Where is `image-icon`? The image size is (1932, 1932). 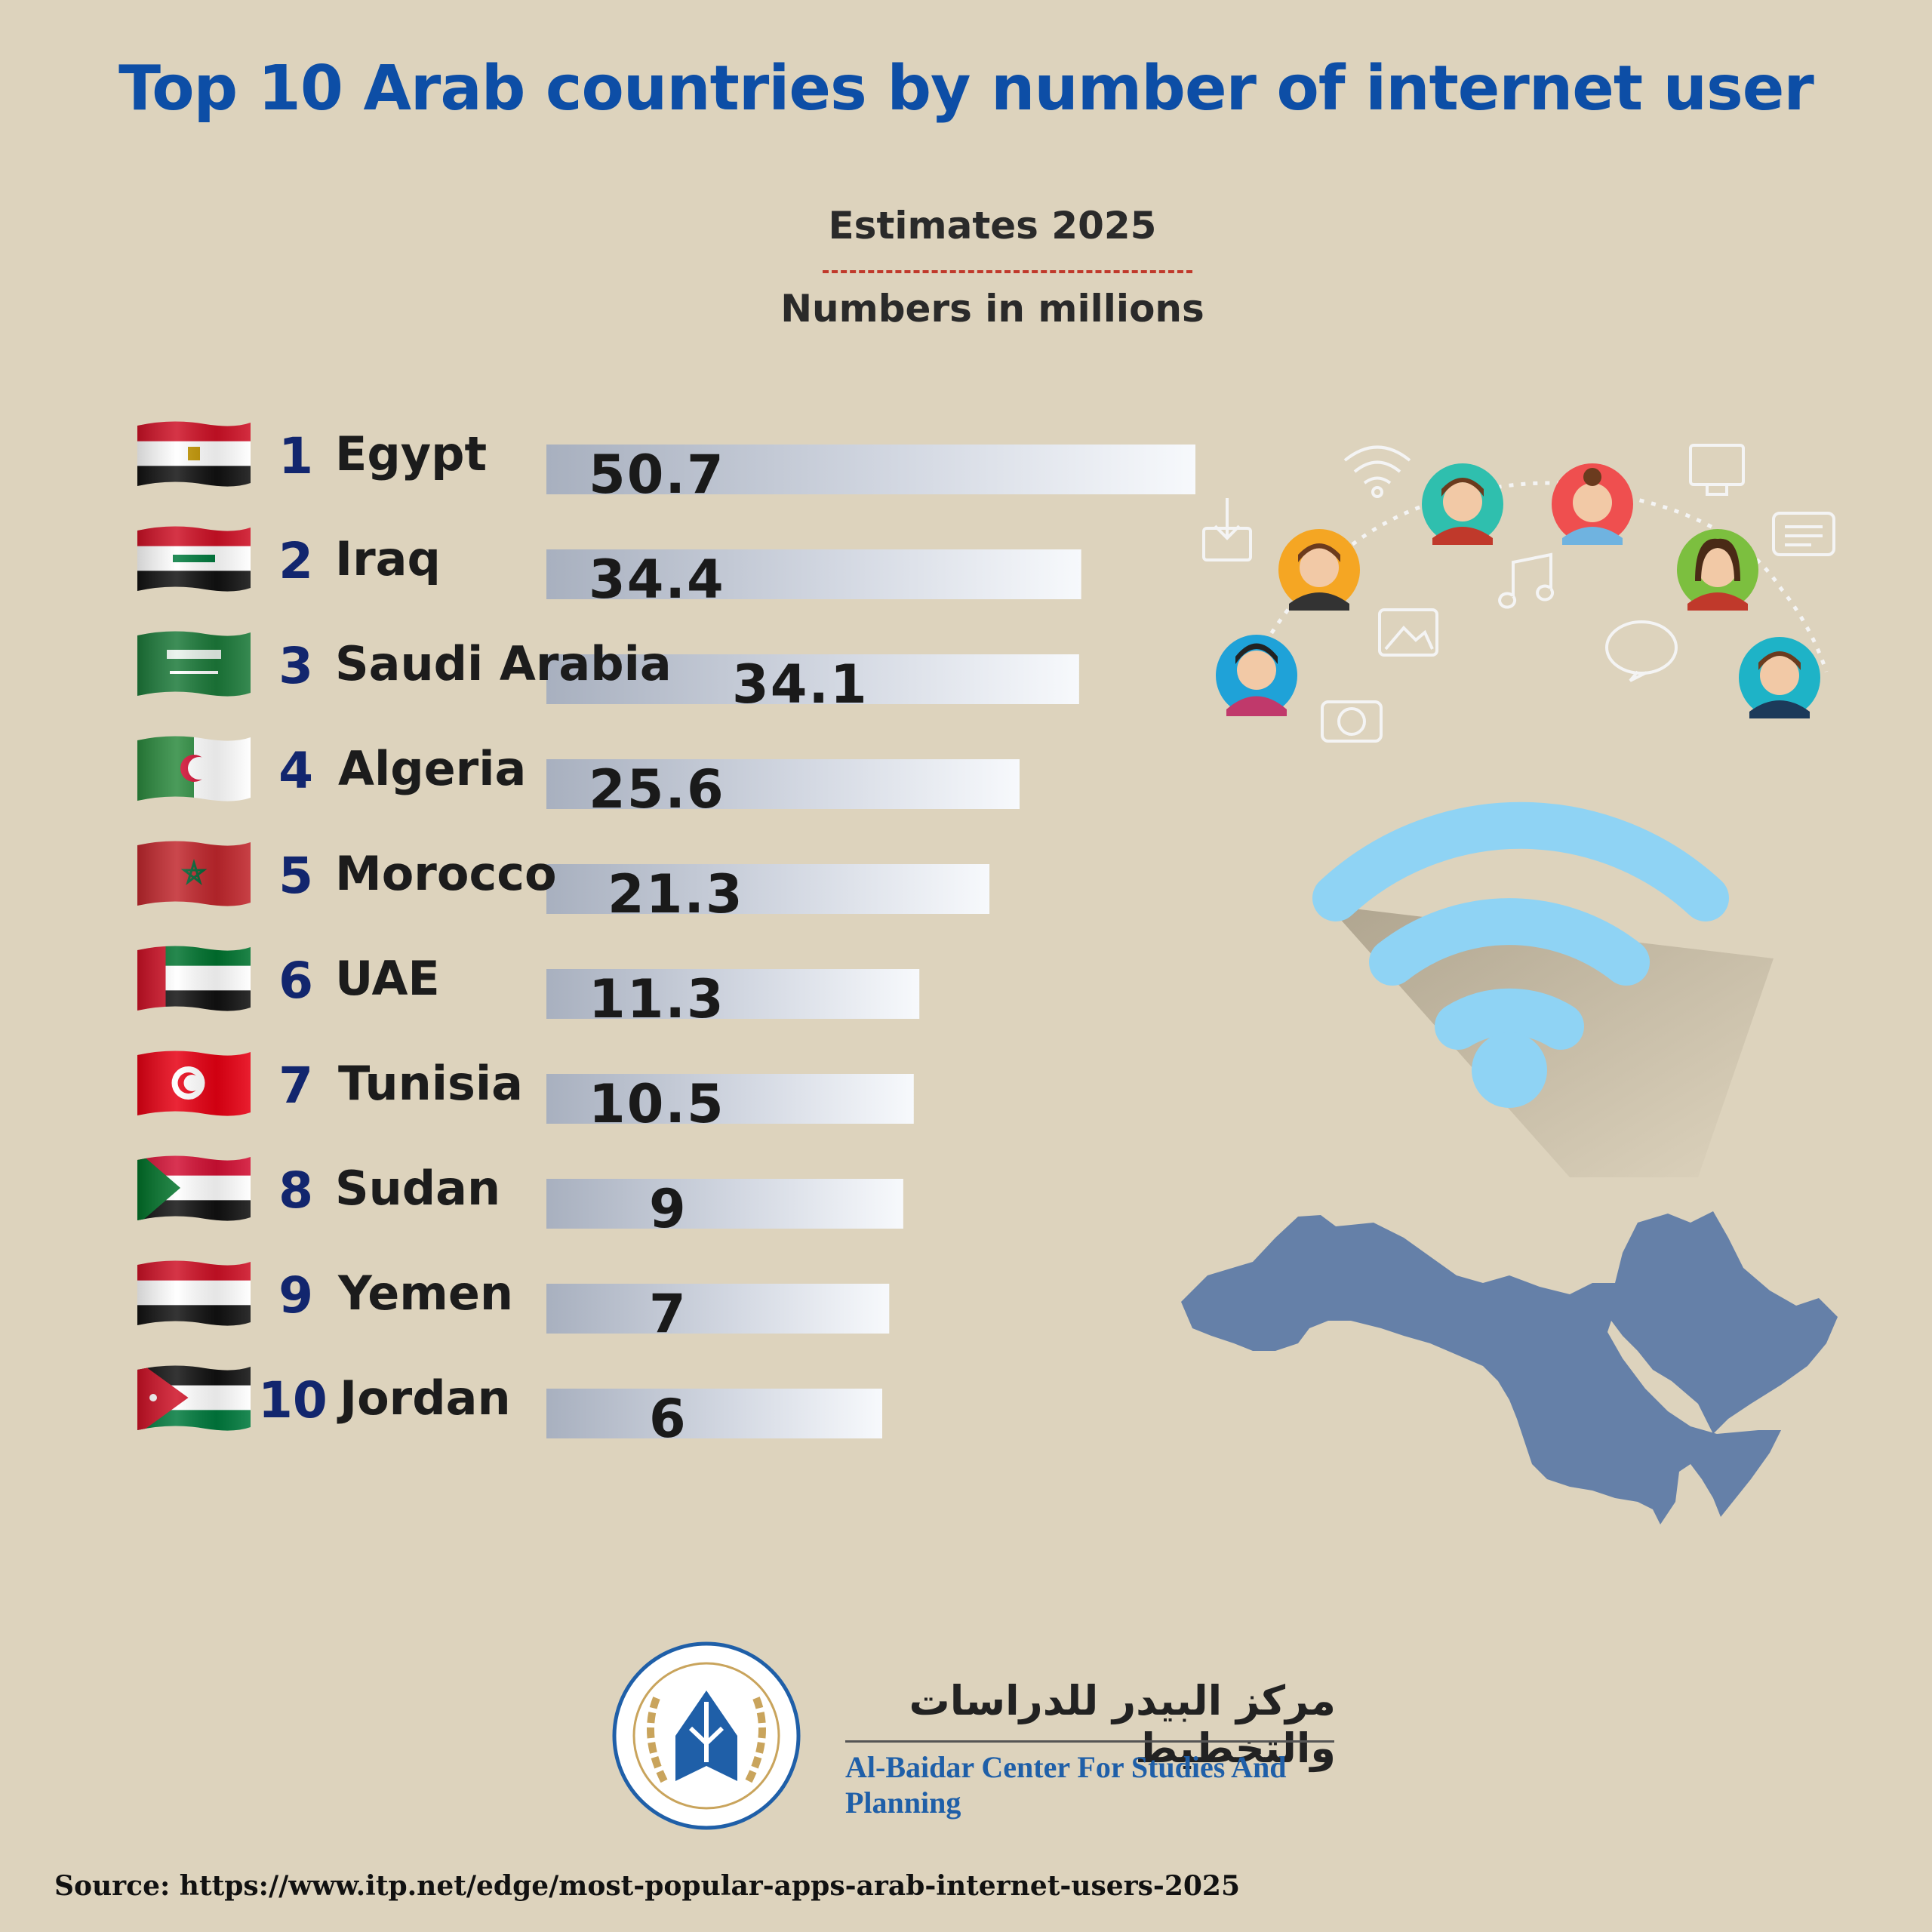
image-icon is located at coordinates (1408, 632).